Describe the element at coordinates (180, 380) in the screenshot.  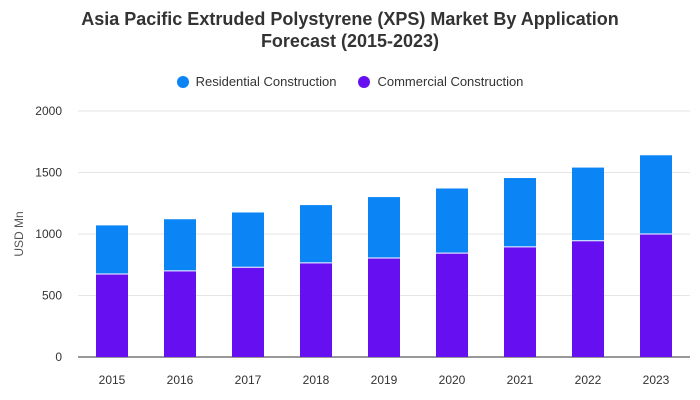
I see `x-tick-label: 2016` at that location.